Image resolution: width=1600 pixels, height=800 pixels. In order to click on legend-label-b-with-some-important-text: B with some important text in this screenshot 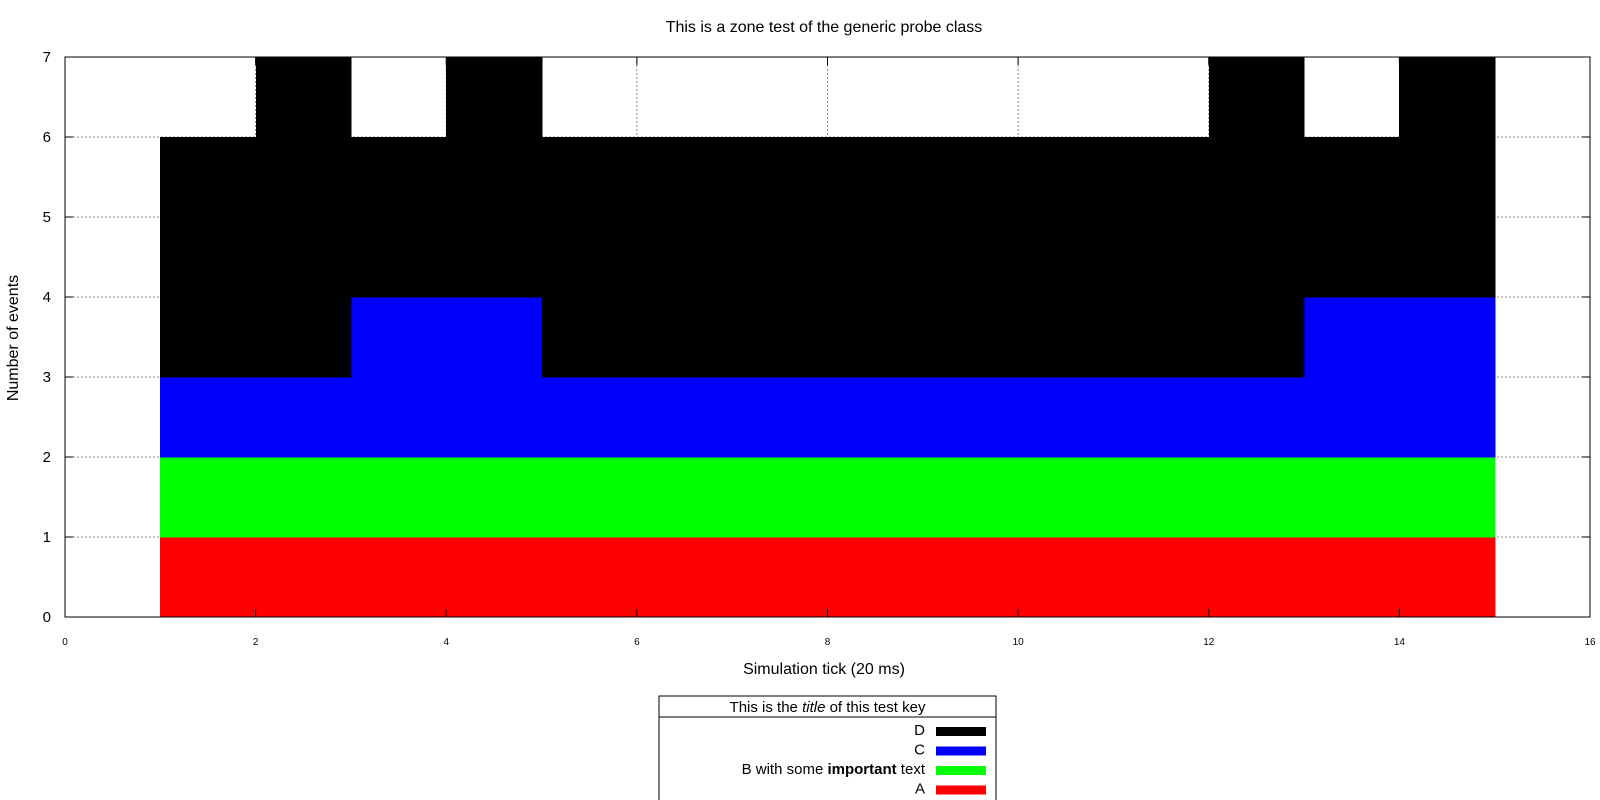, I will do `click(834, 769)`.